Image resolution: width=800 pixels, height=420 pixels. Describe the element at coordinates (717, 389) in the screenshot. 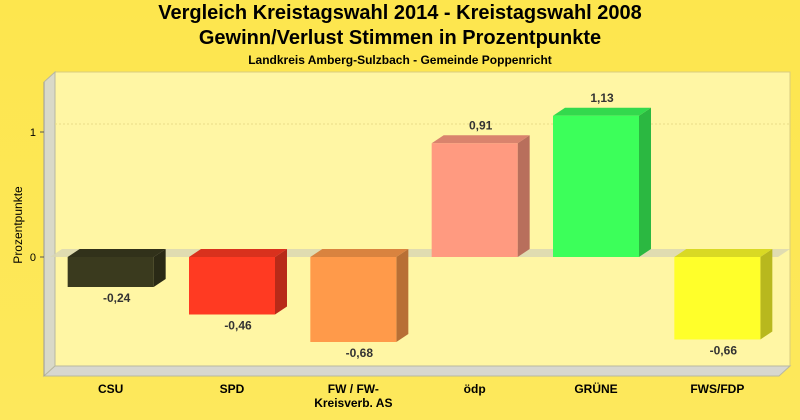

I see `x-tick-label: FWS/FDP` at that location.